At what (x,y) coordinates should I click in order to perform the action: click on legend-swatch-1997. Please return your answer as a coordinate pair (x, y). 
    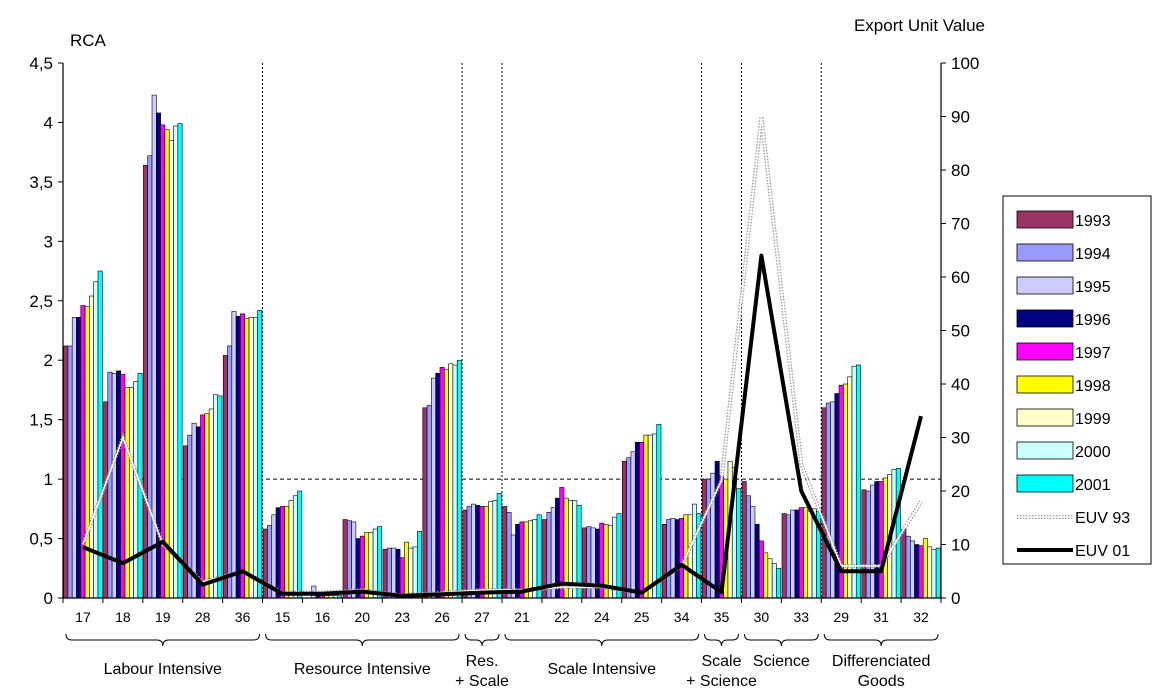
    Looking at the image, I should click on (1045, 351).